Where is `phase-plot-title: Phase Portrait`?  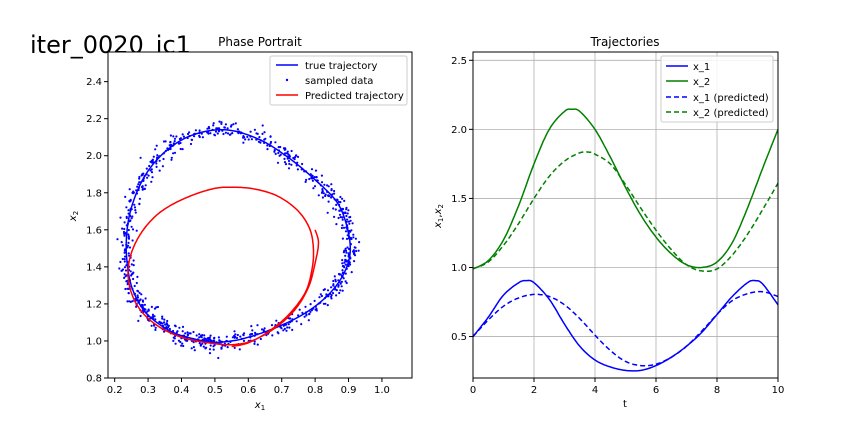
phase-plot-title: Phase Portrait is located at coordinates (260, 42).